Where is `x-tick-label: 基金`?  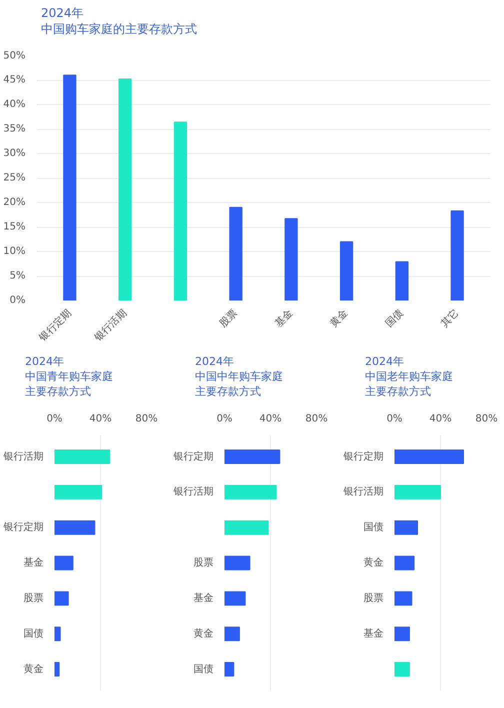
x-tick-label: 基金 is located at coordinates (284, 318).